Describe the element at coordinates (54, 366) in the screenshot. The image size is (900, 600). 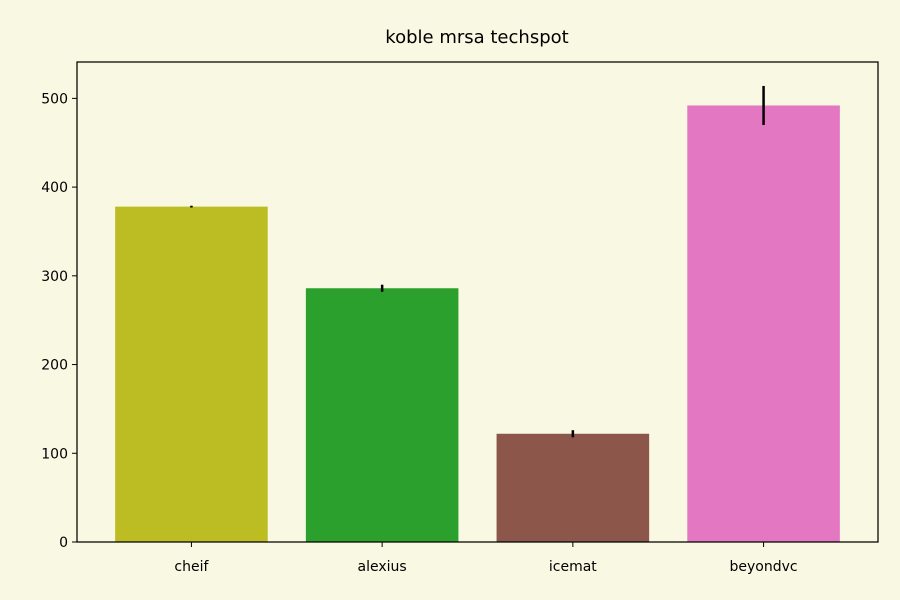
I see `y-tick-label: 200` at that location.